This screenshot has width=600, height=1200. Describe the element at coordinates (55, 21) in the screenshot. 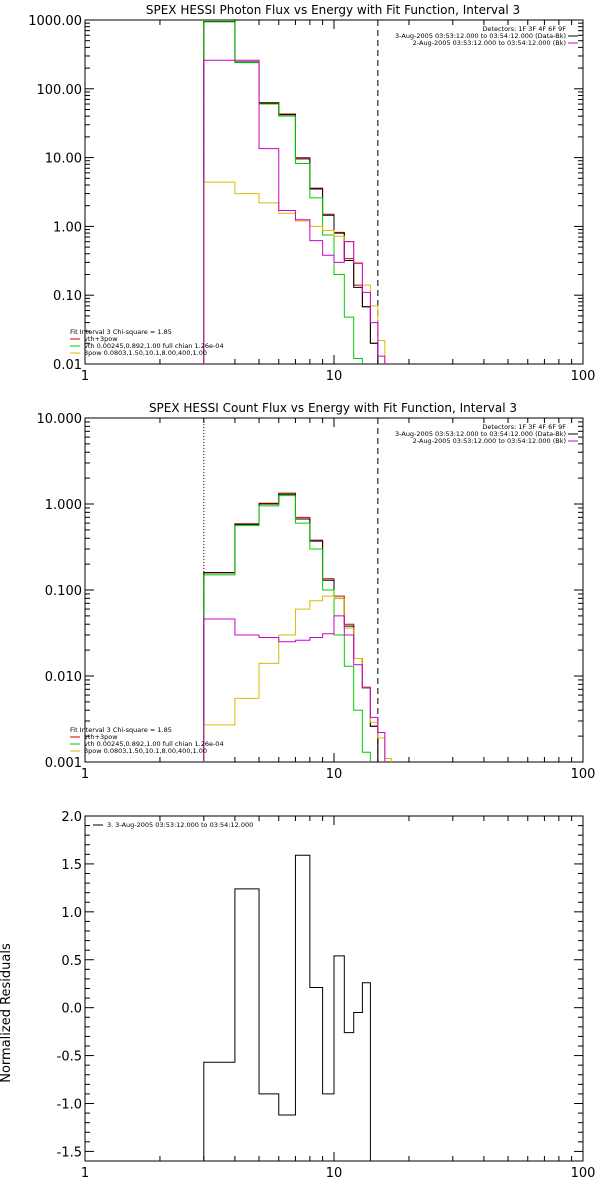

I see `y-tick-label: 1000.00` at that location.